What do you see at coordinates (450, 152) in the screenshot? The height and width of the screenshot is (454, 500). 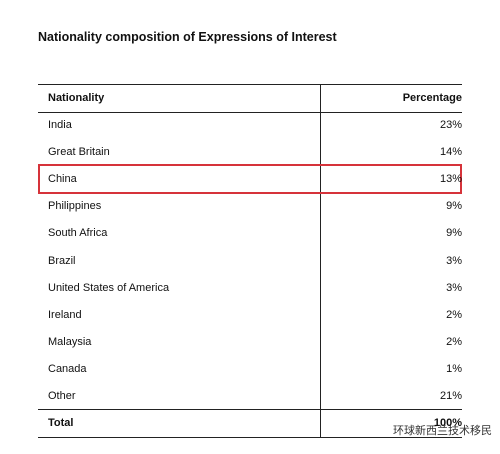 I see `percentage-cell: 14%` at bounding box center [450, 152].